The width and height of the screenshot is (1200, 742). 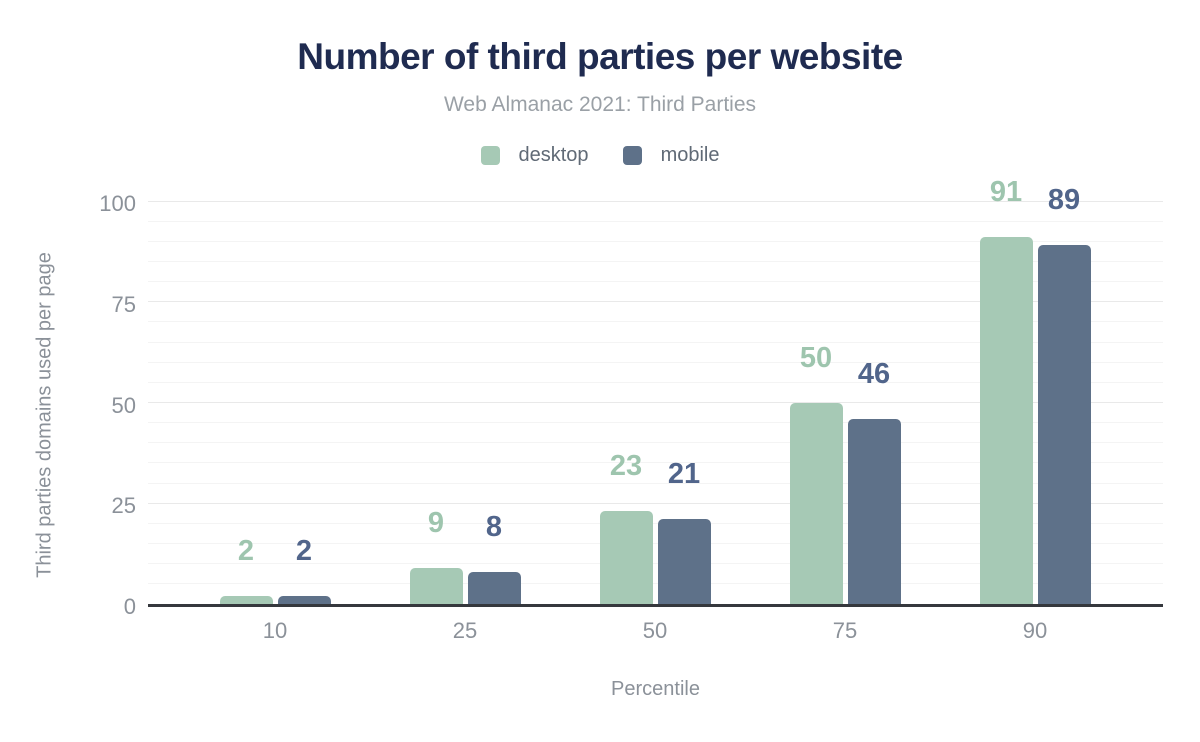 I want to click on value-label-mobile-p75: 46, so click(x=874, y=373).